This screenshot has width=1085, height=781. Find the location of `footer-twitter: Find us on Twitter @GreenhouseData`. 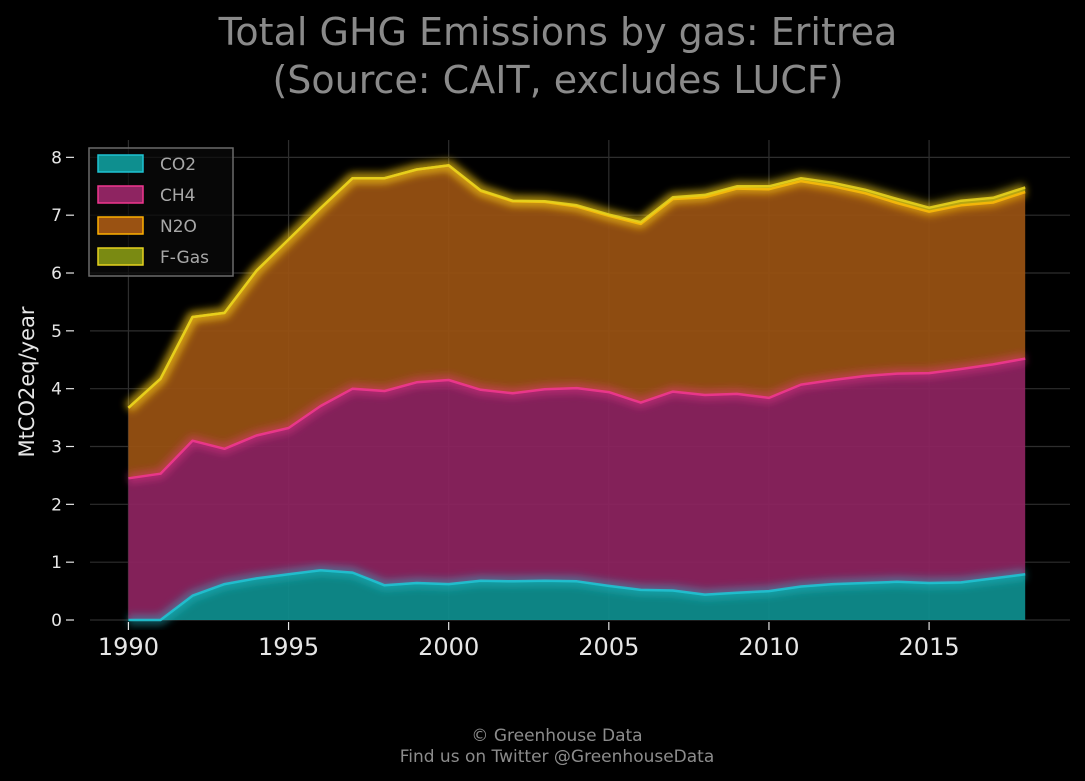

footer-twitter: Find us on Twitter @GreenhouseData is located at coordinates (557, 757).